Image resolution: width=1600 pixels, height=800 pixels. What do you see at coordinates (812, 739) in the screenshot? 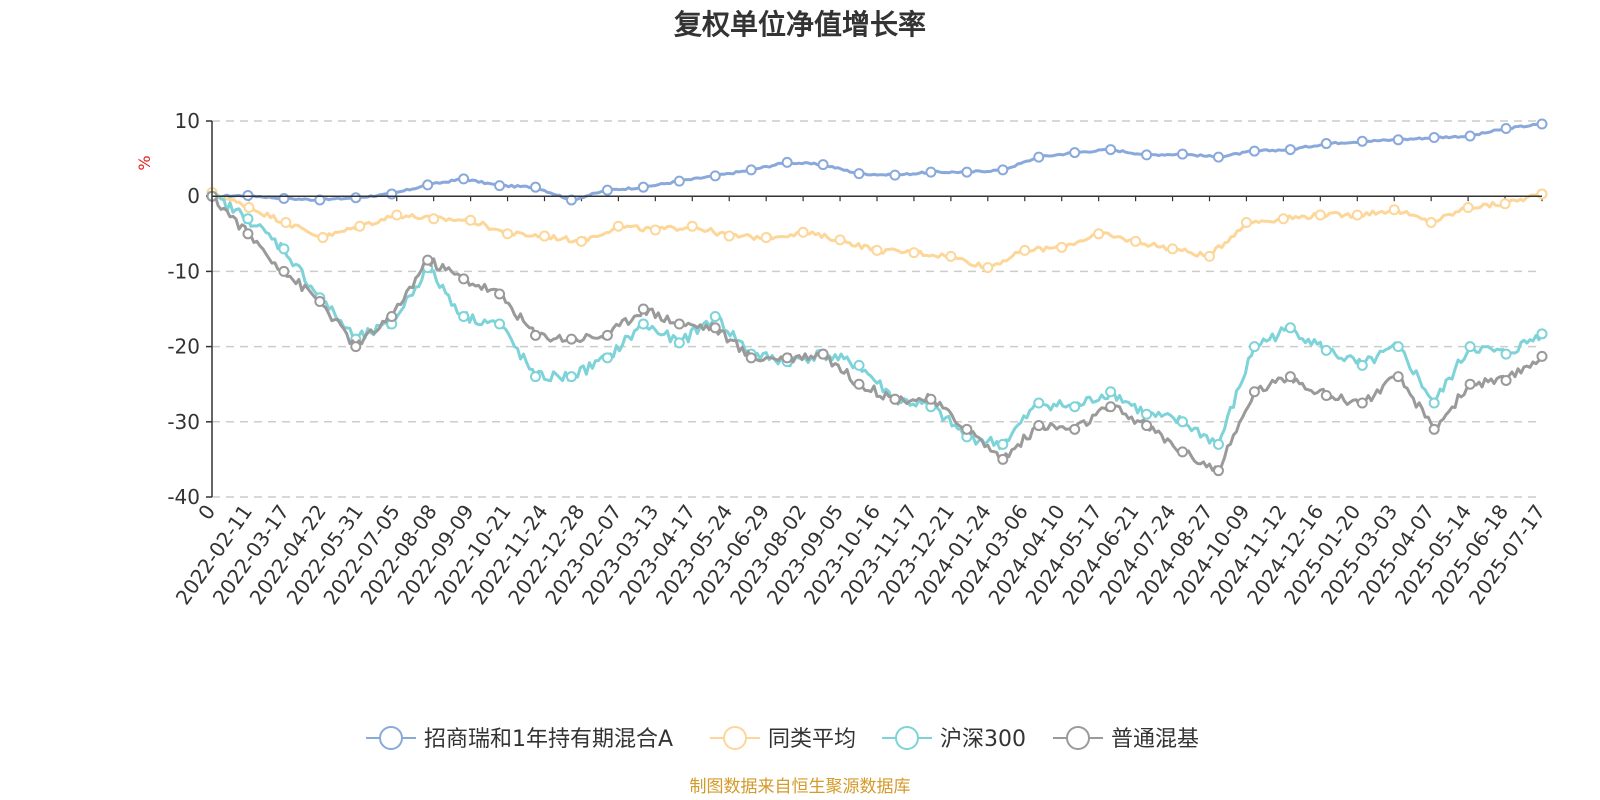
I see `legend-label: 同类平均` at bounding box center [812, 739].